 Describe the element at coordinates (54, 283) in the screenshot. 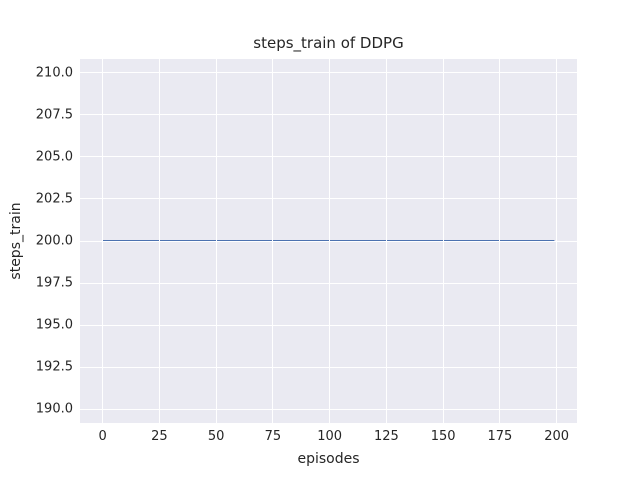

I see `y-tick-label: 197.5` at that location.